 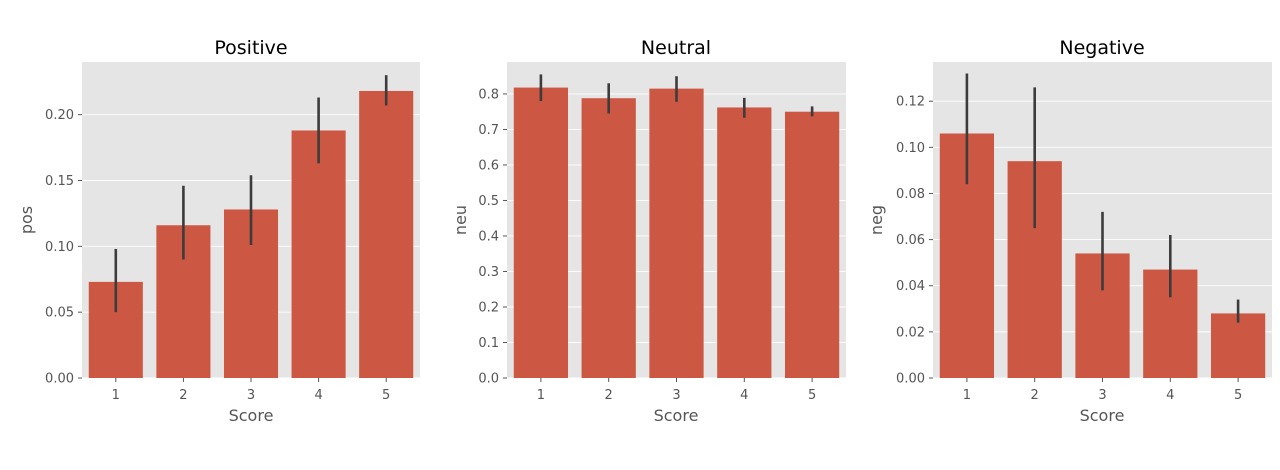 What do you see at coordinates (910, 240) in the screenshot?
I see `y-tick-label: 0.06` at bounding box center [910, 240].